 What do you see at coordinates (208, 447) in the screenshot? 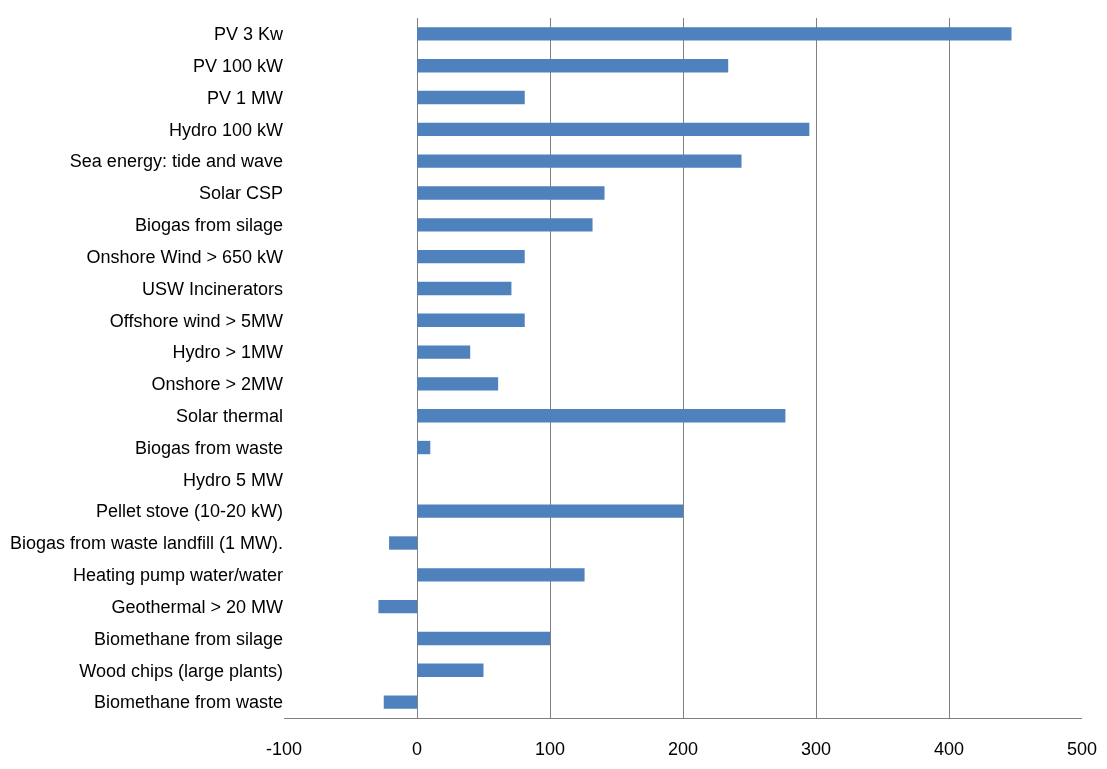
I see `y-tick-label: Biogas from waste` at bounding box center [208, 447].